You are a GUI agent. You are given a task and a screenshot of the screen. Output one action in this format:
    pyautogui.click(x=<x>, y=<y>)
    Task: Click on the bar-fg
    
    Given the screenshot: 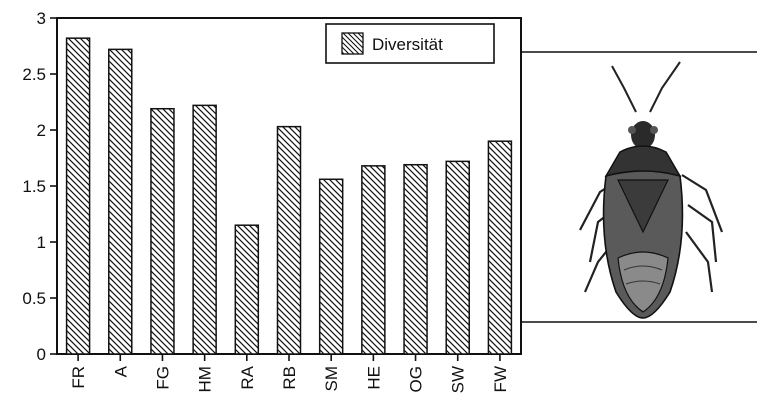 What is the action you would take?
    pyautogui.click(x=162, y=231)
    